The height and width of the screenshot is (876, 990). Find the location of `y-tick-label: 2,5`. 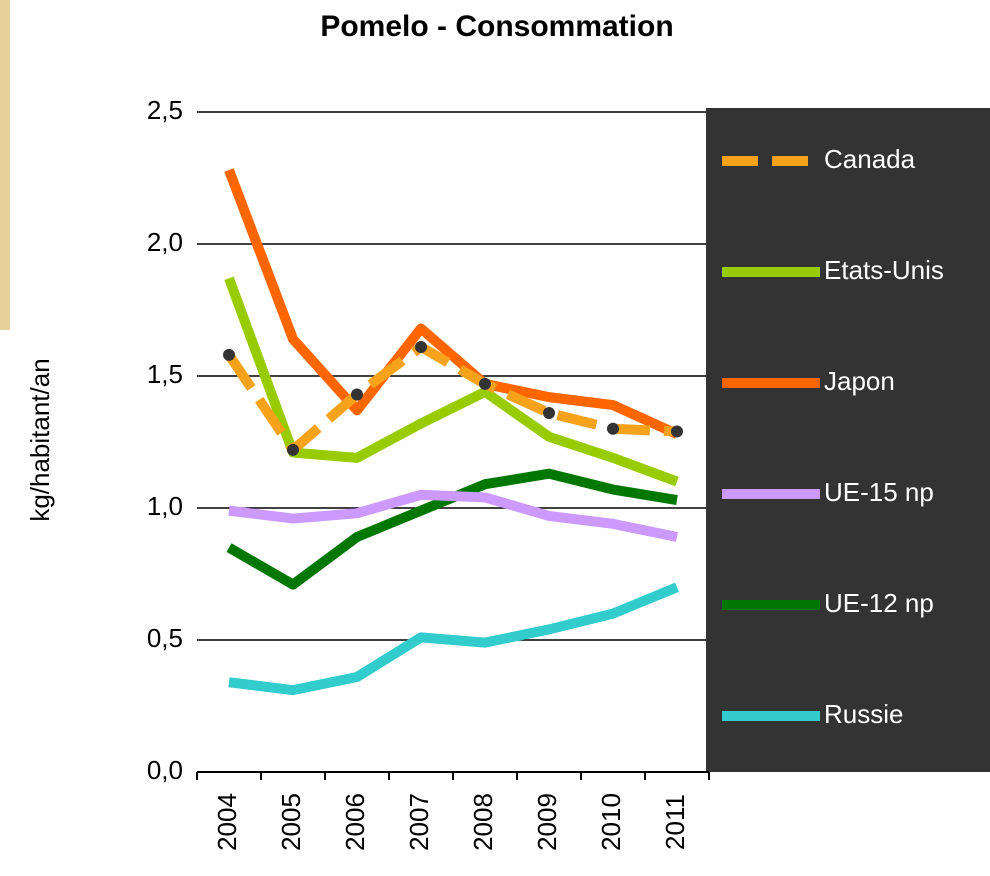

y-tick-label: 2,5 is located at coordinates (165, 110).